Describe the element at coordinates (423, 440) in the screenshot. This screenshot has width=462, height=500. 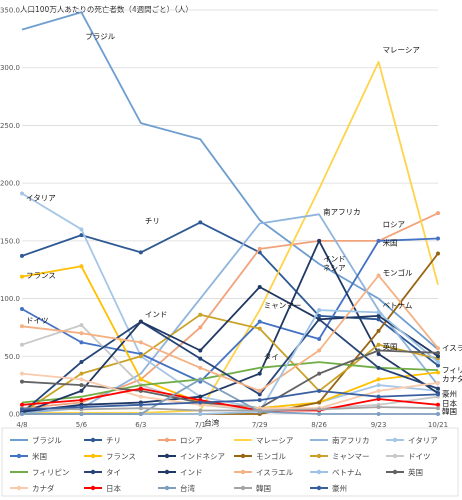
I see `legend-label: イタリア` at that location.